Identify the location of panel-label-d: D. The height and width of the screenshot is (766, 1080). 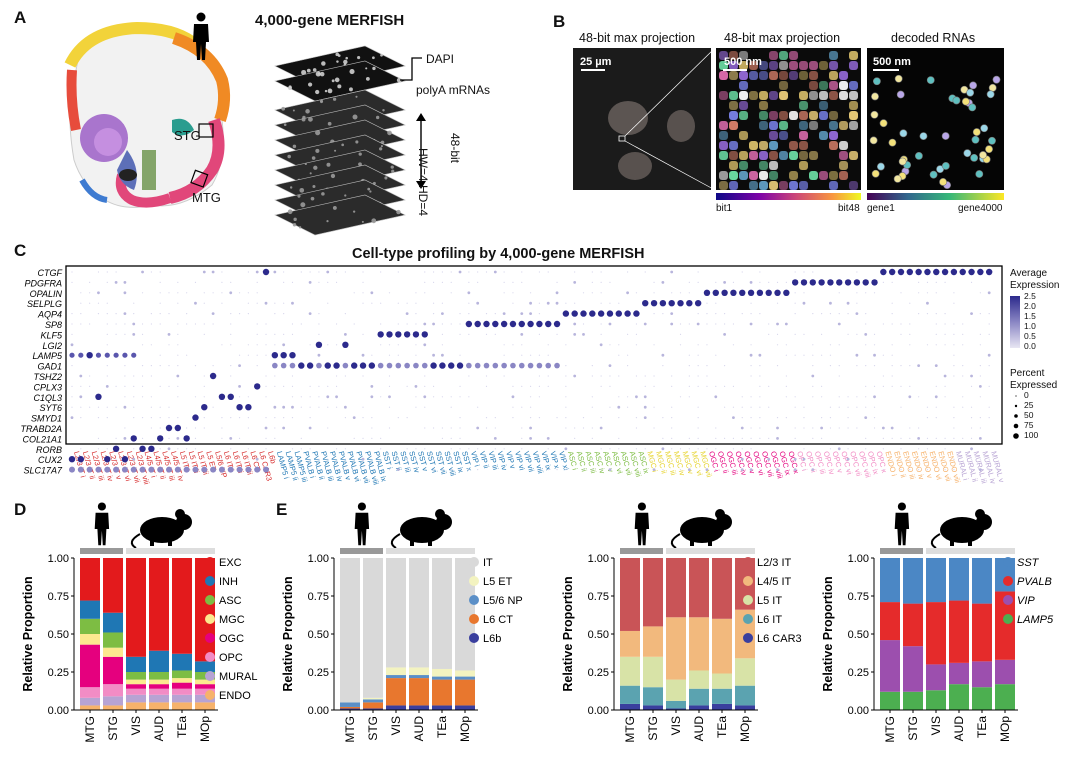
(20, 509).